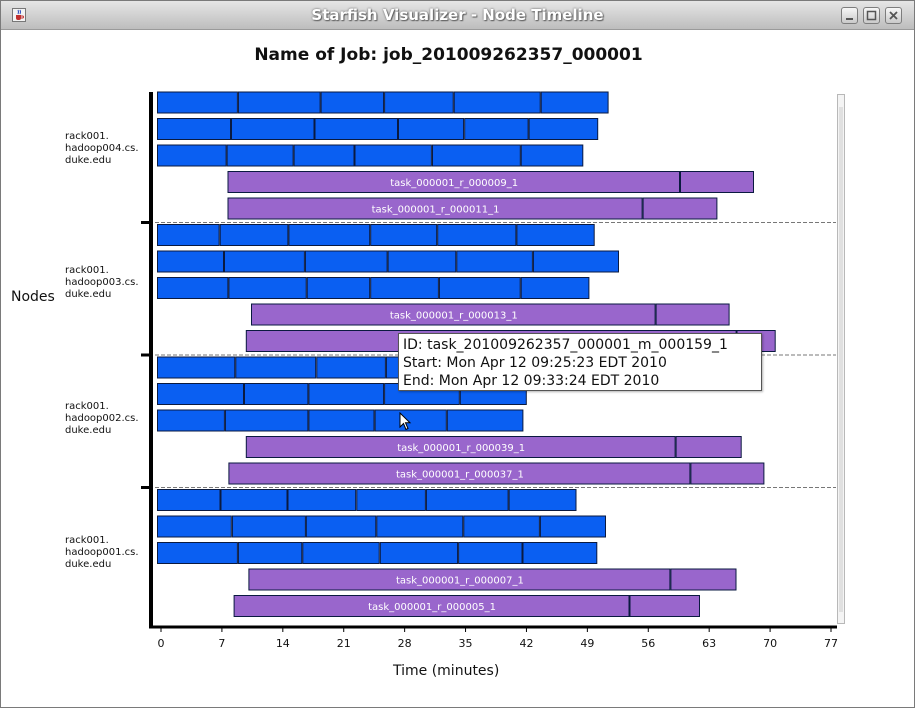 Image resolution: width=915 pixels, height=708 pixels. What do you see at coordinates (448, 55) in the screenshot?
I see `chart-title: Name of Job: job_201009262357_000001` at bounding box center [448, 55].